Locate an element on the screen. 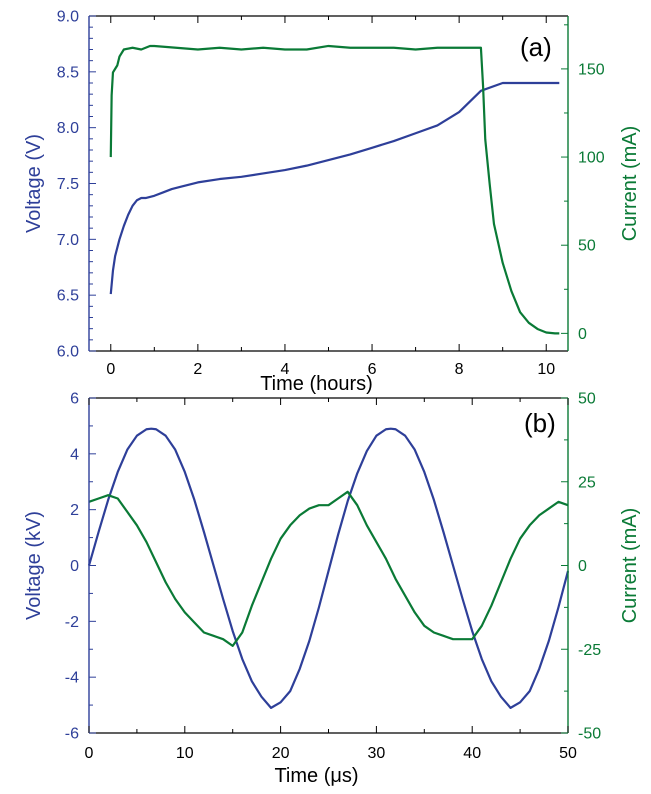 The image size is (651, 794). y-axis-title: Voltage (kV) is located at coordinates (34, 565).